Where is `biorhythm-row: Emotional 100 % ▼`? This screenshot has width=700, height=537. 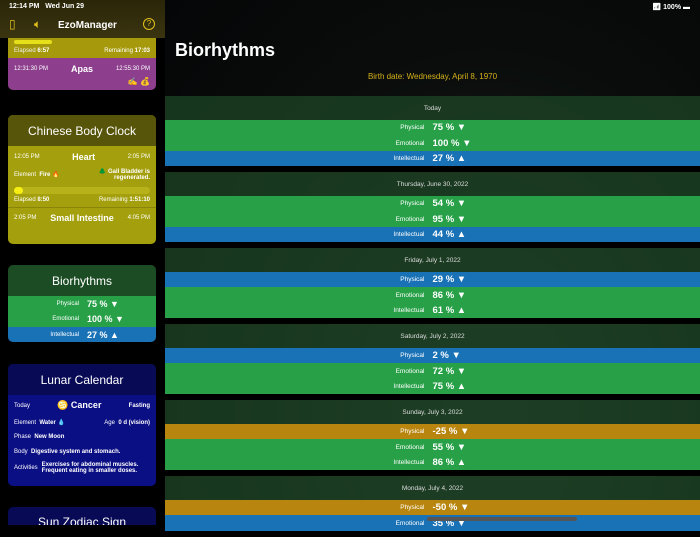
biorhythm-row: Emotional 100 % ▼ is located at coordinates (82, 319).